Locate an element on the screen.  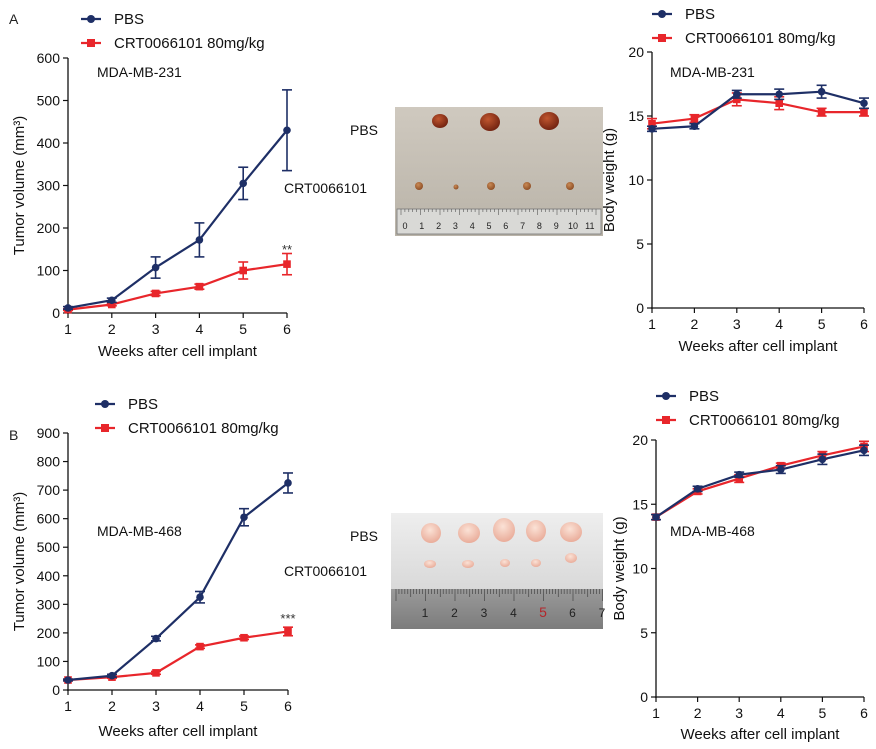
x-tick-label: 1 is located at coordinates (656, 713).